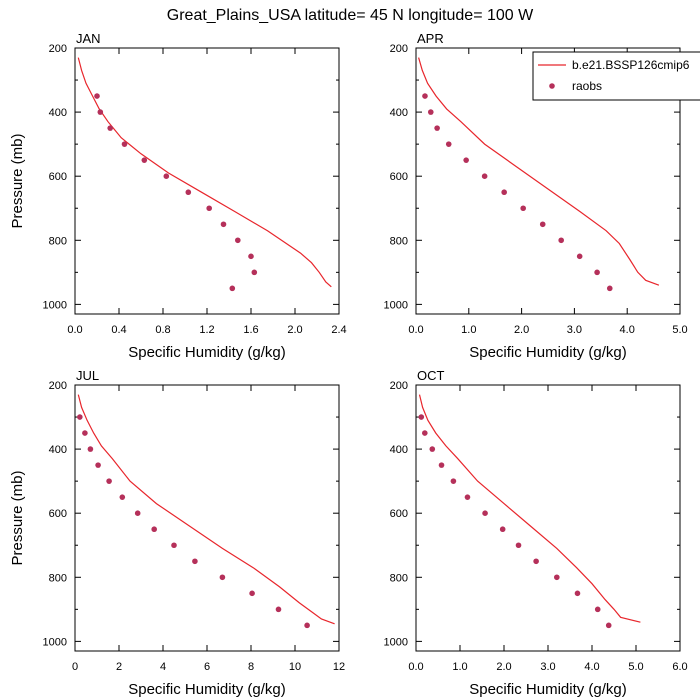 Image resolution: width=700 pixels, height=700 pixels. I want to click on legend-box, so click(616, 76).